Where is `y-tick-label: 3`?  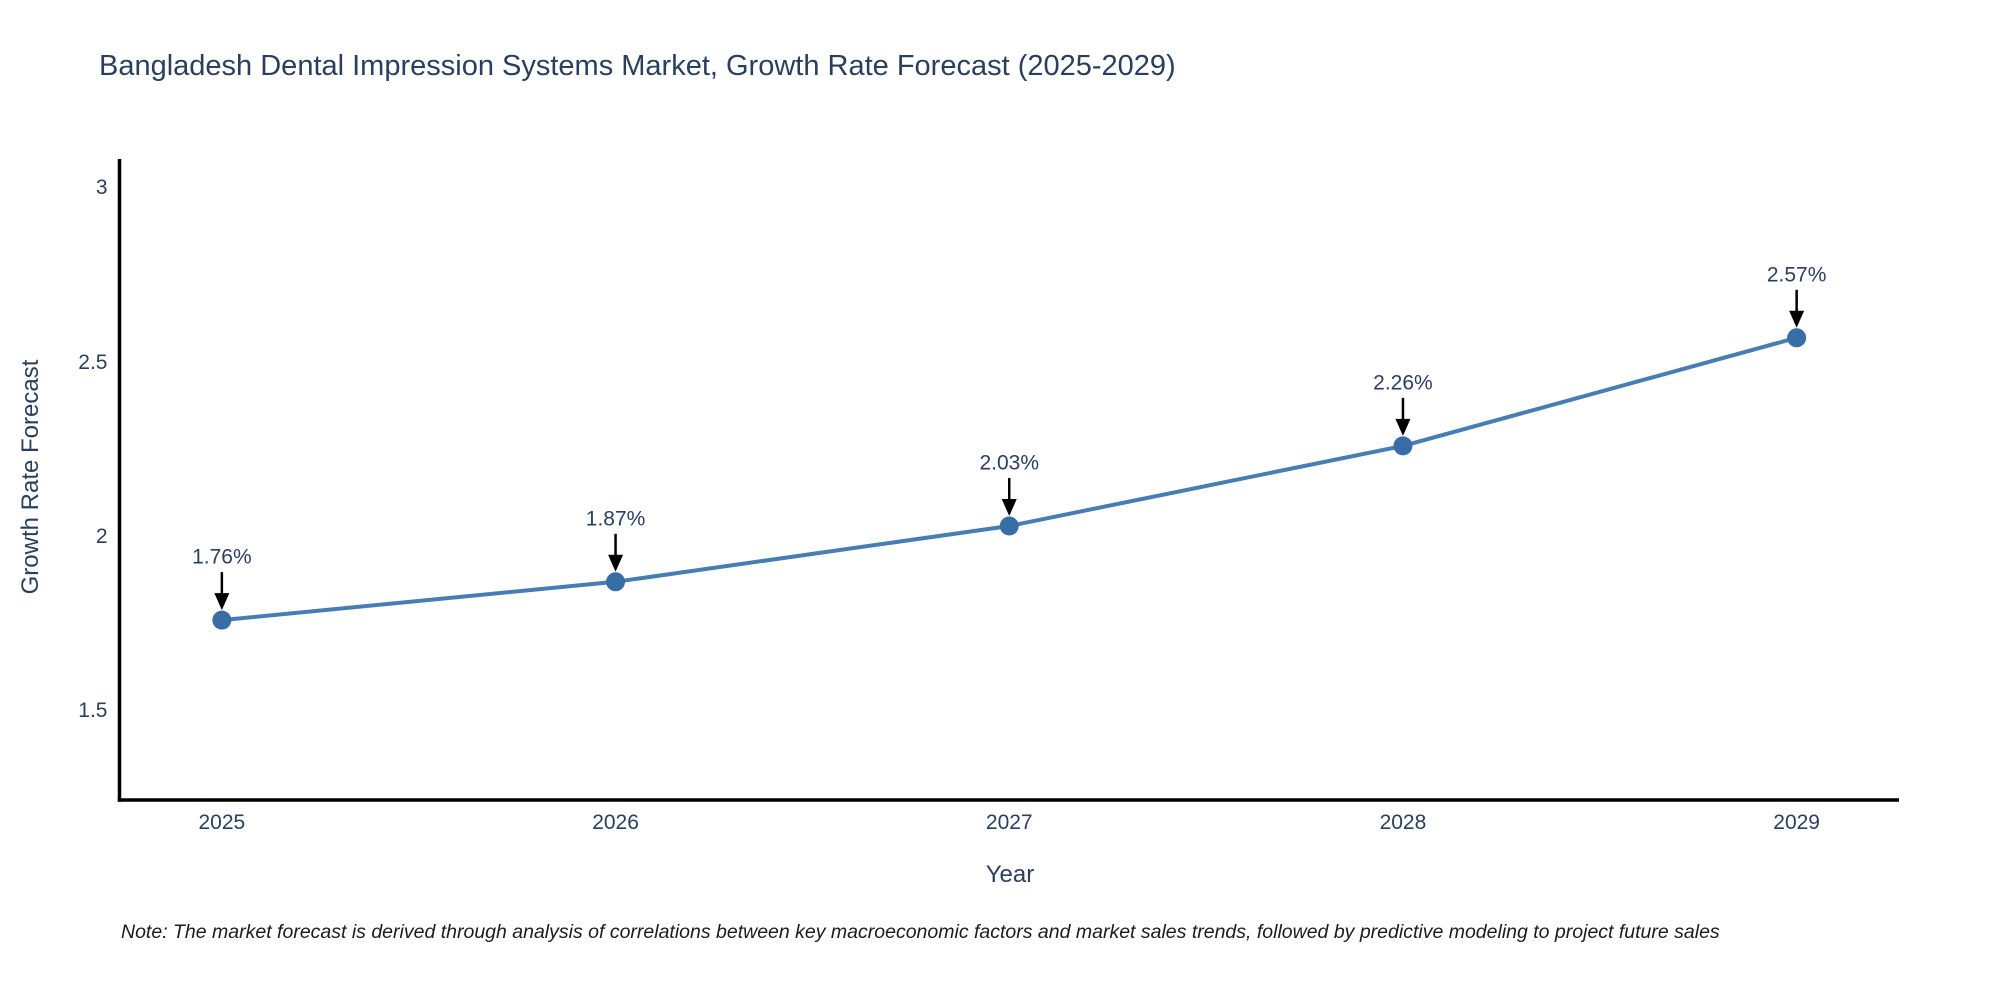 y-tick-label: 3 is located at coordinates (101, 188).